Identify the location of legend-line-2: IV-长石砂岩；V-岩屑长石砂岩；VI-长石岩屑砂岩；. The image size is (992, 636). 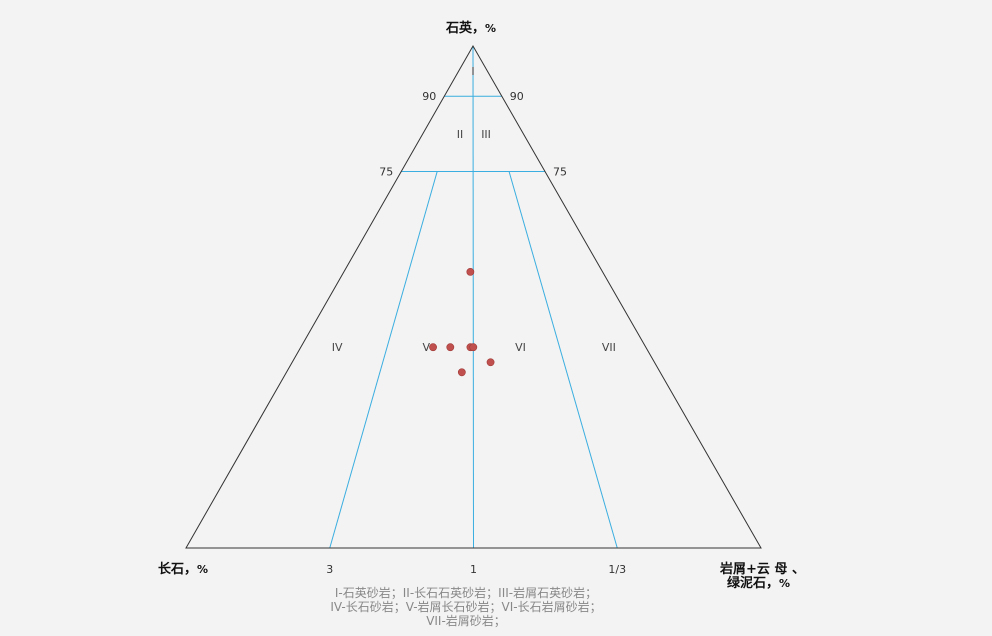
(465, 606).